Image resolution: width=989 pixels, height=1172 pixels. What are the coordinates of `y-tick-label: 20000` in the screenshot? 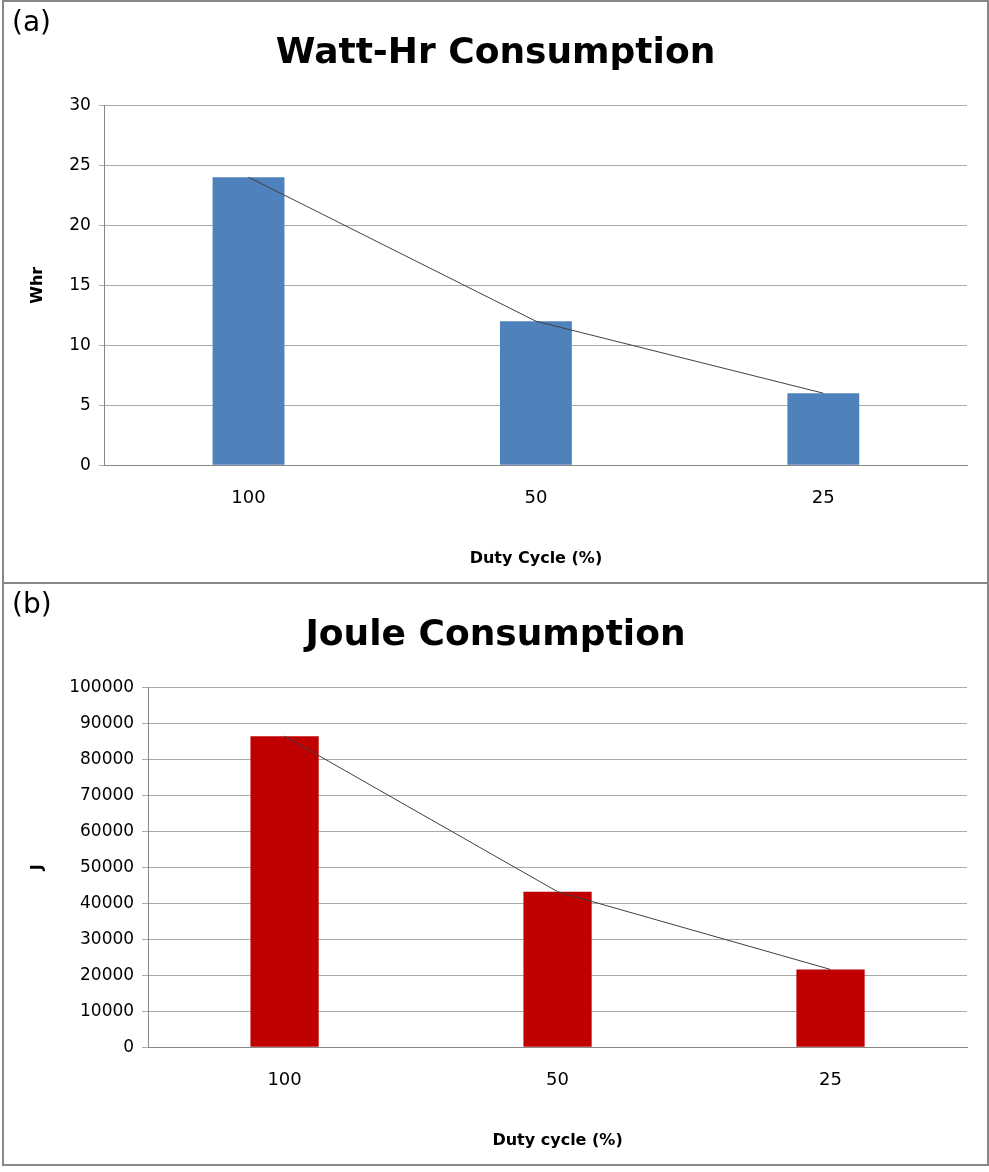 It's located at (107, 973).